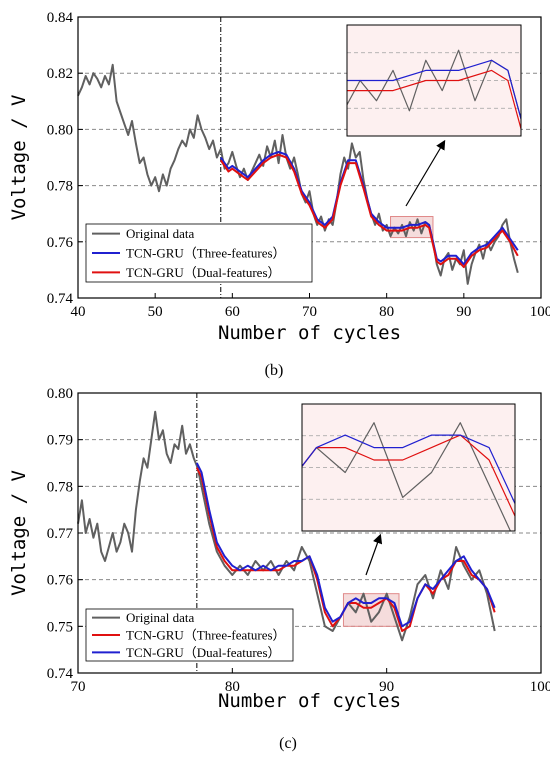  Describe the element at coordinates (60, 627) in the screenshot. I see `y-tick-label: 0.75` at that location.